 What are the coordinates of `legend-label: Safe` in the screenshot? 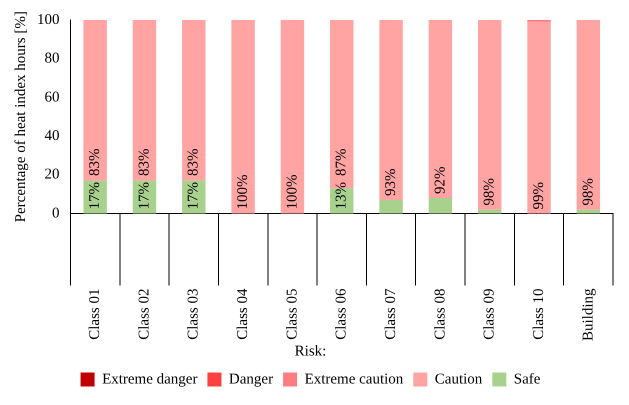 It's located at (527, 379).